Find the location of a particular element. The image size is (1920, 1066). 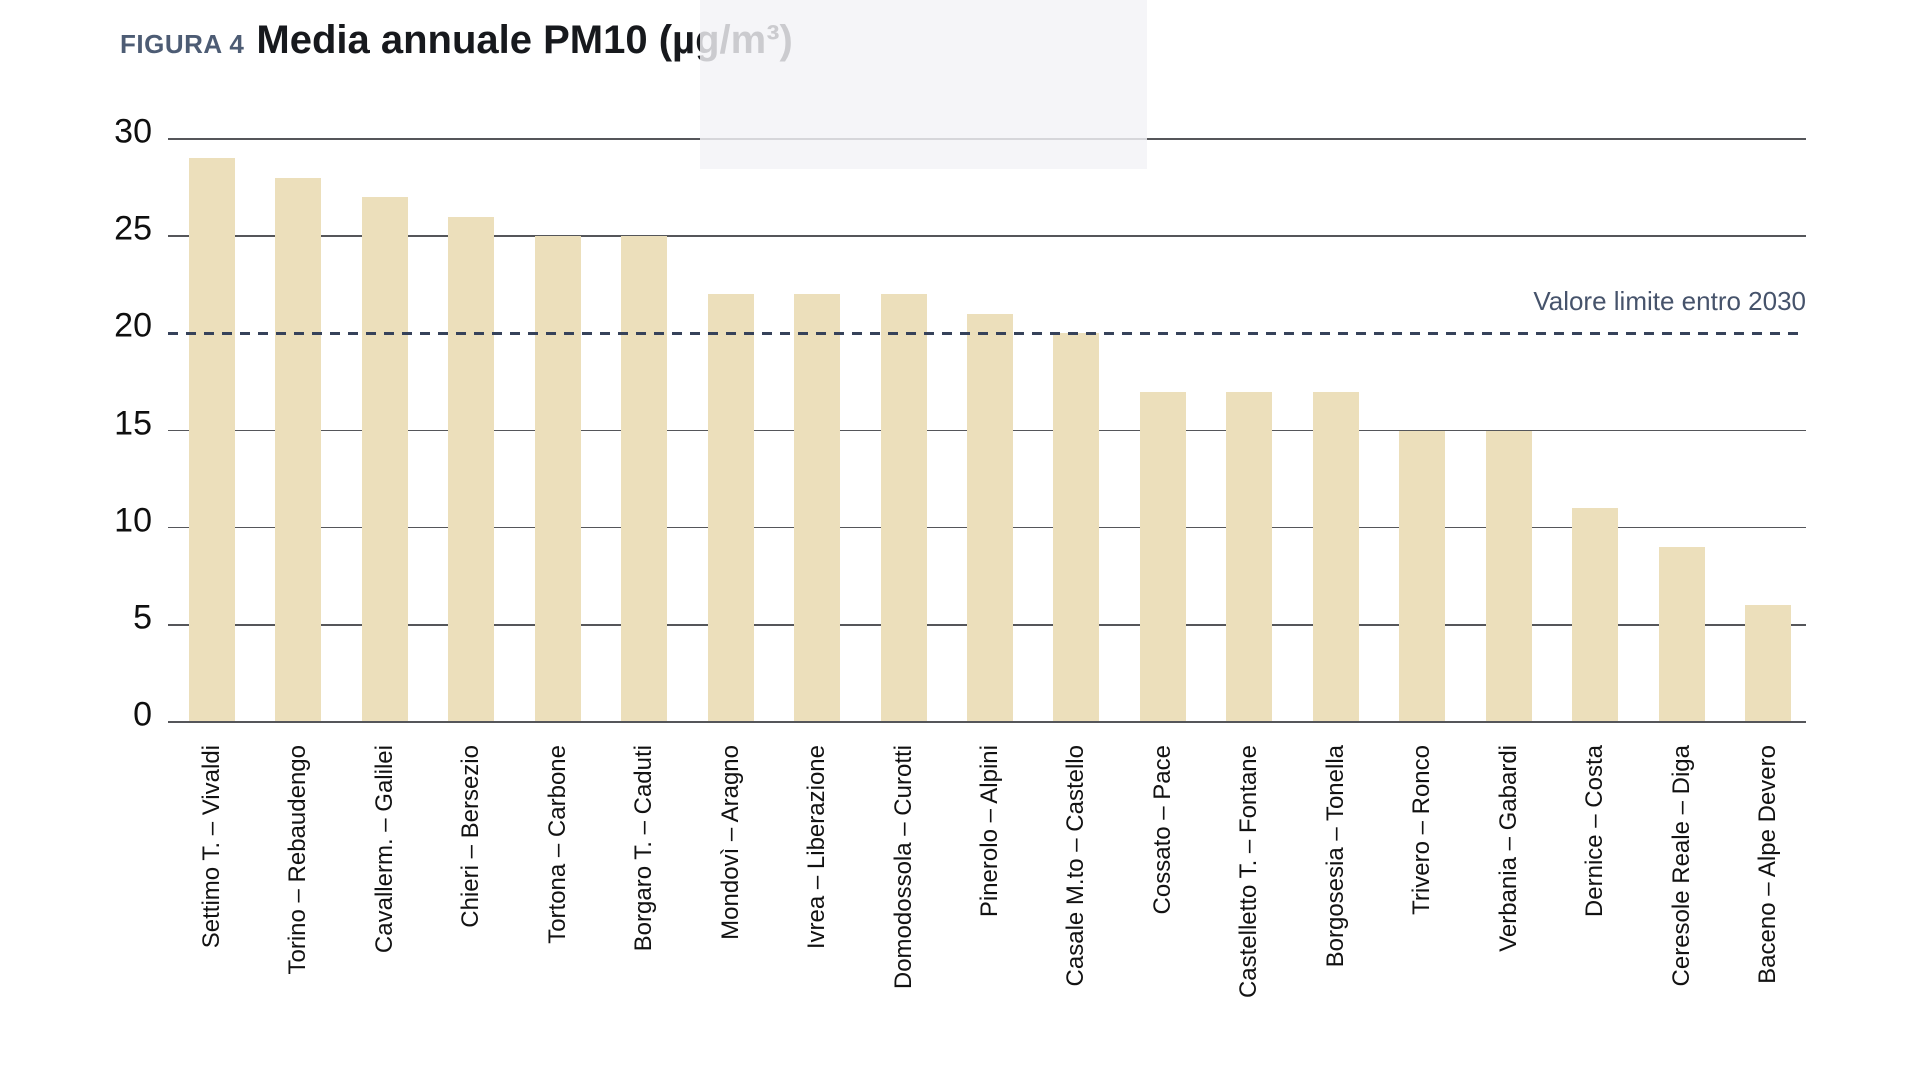

x-axis-label: Trivero – Ronco is located at coordinates (1422, 830).